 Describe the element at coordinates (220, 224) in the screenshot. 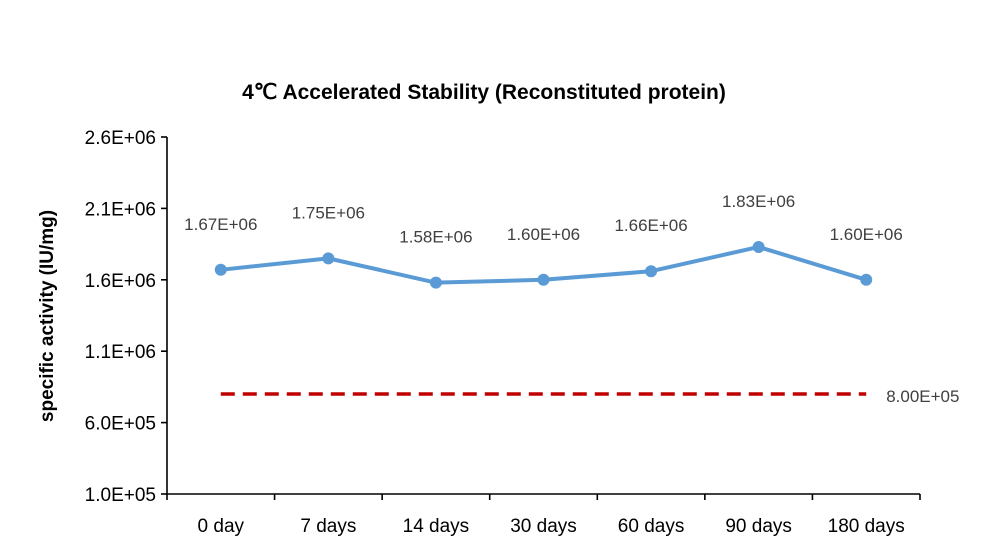

I see `data-label: 1.67E+06` at that location.